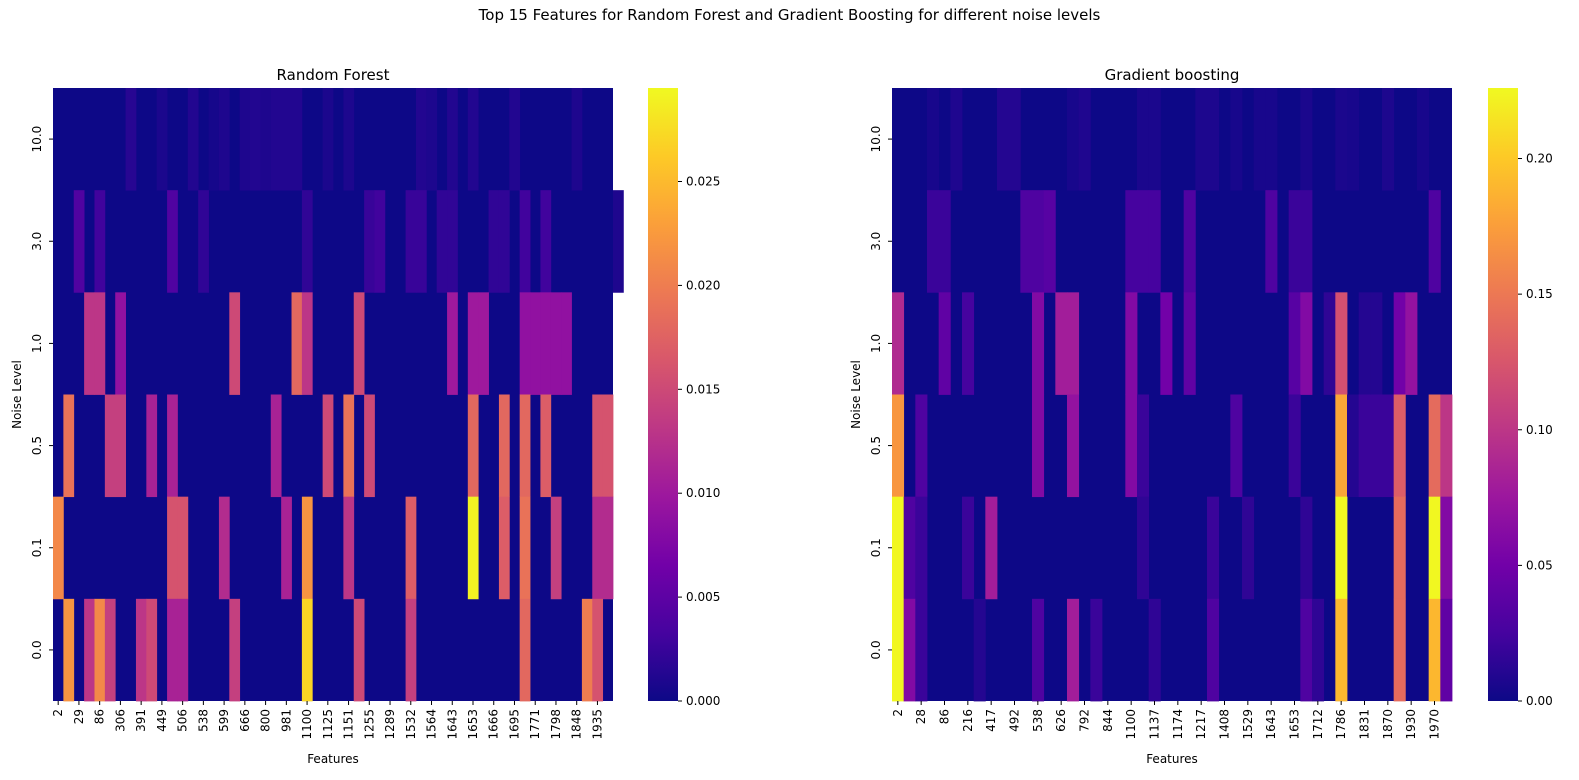 This screenshot has height=780, width=1579. Describe the element at coordinates (245, 720) in the screenshot. I see `panel1-x-tick-label: 666` at that location.